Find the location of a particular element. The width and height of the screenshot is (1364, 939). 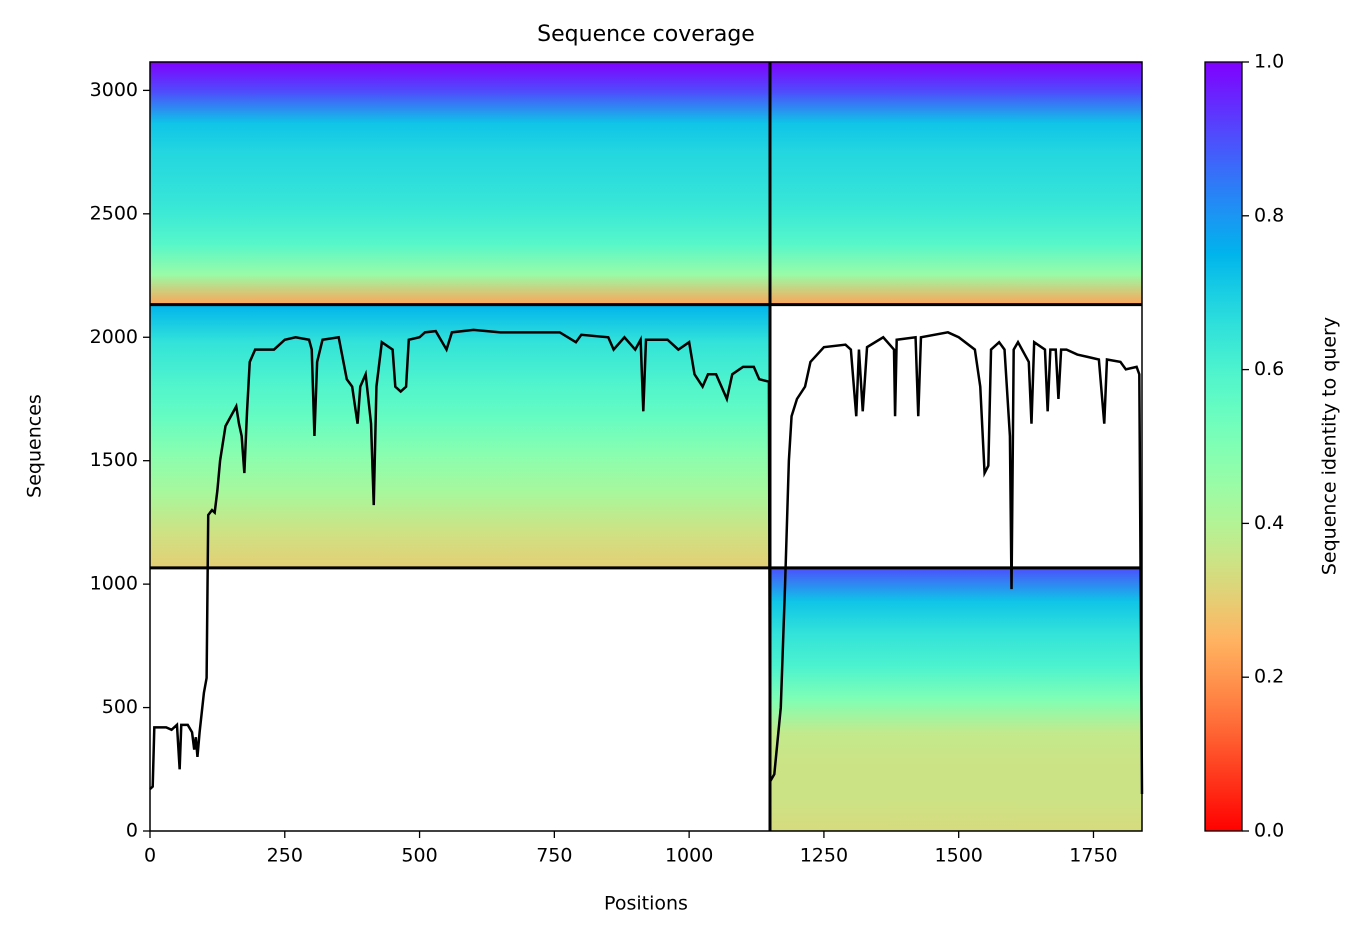

colorbar-tick-label: 0.2 is located at coordinates (1269, 677).